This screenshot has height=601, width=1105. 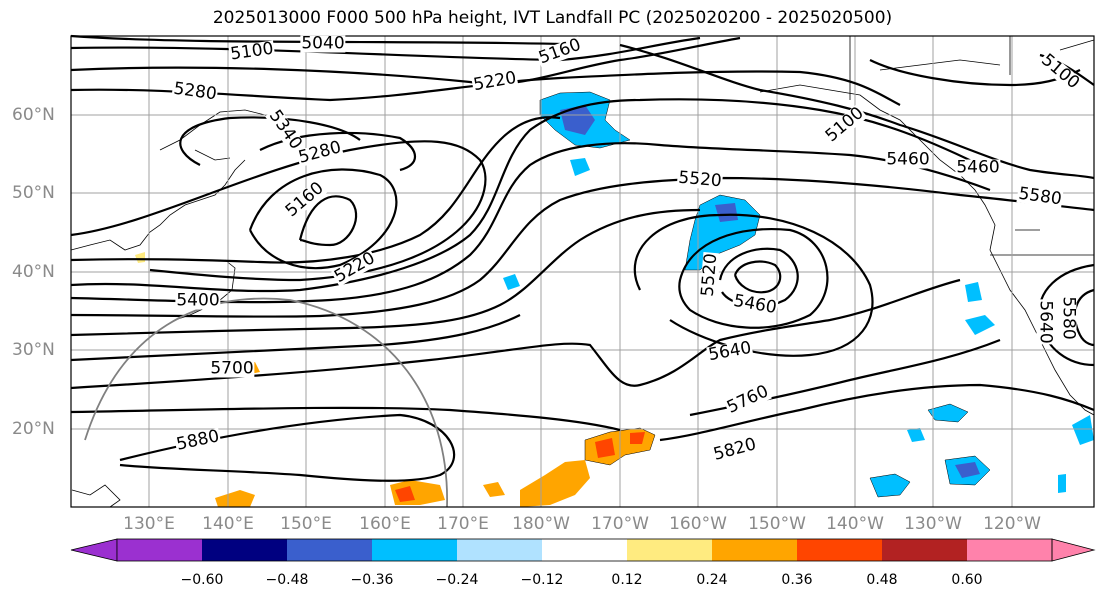 What do you see at coordinates (323, 43) in the screenshot?
I see `contour-label: 5040` at bounding box center [323, 43].